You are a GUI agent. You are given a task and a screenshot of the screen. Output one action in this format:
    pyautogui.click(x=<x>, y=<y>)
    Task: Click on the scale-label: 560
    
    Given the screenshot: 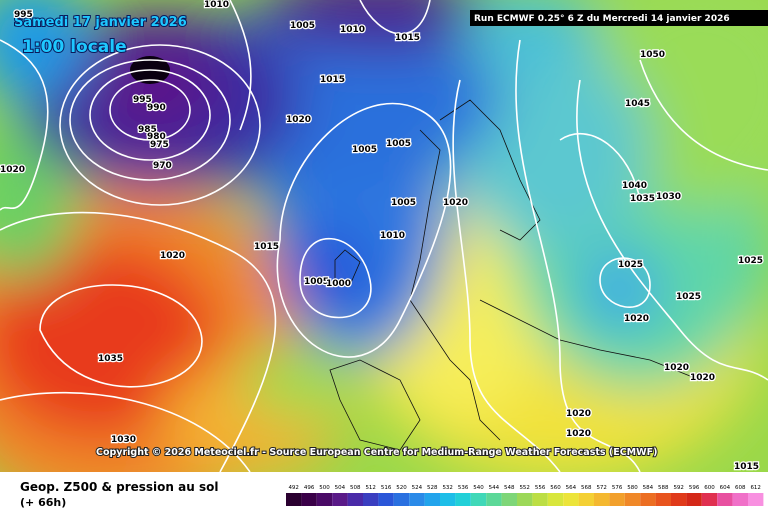 What is the action you would take?
    pyautogui.click(x=555, y=488)
    